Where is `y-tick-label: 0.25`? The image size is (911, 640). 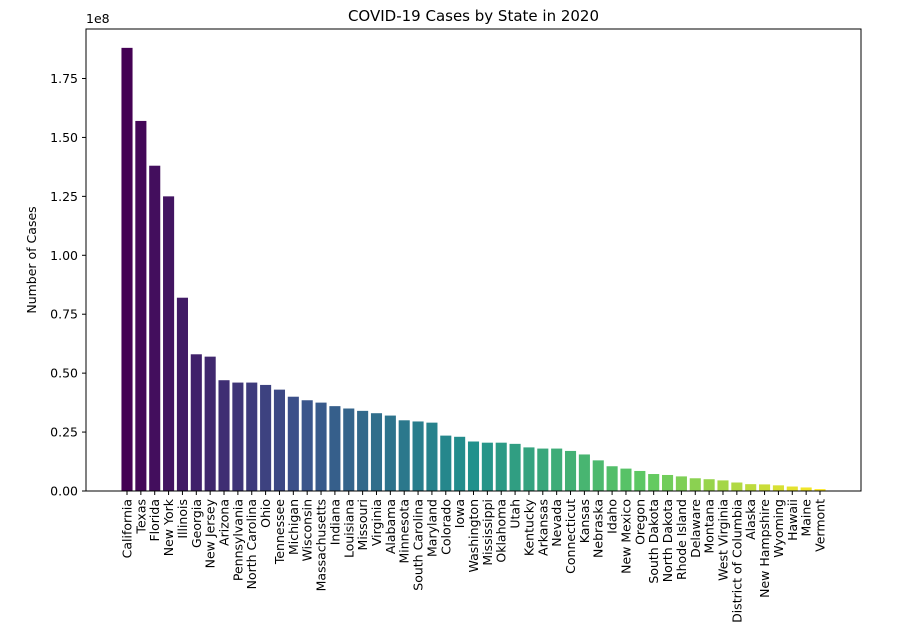 y-tick-label: 0.25 is located at coordinates (64, 432).